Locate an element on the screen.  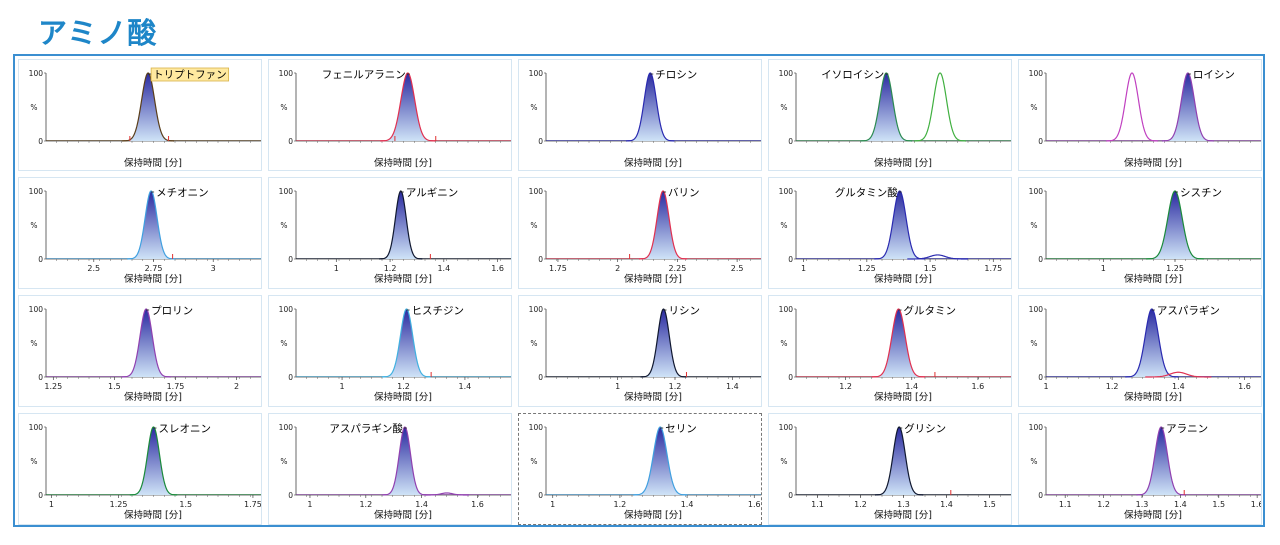
chromatogram-panel: 0 100% 1 1.25 1.5 1.75 保持時間 [分] グルタミン酸 is located at coordinates (890, 233).